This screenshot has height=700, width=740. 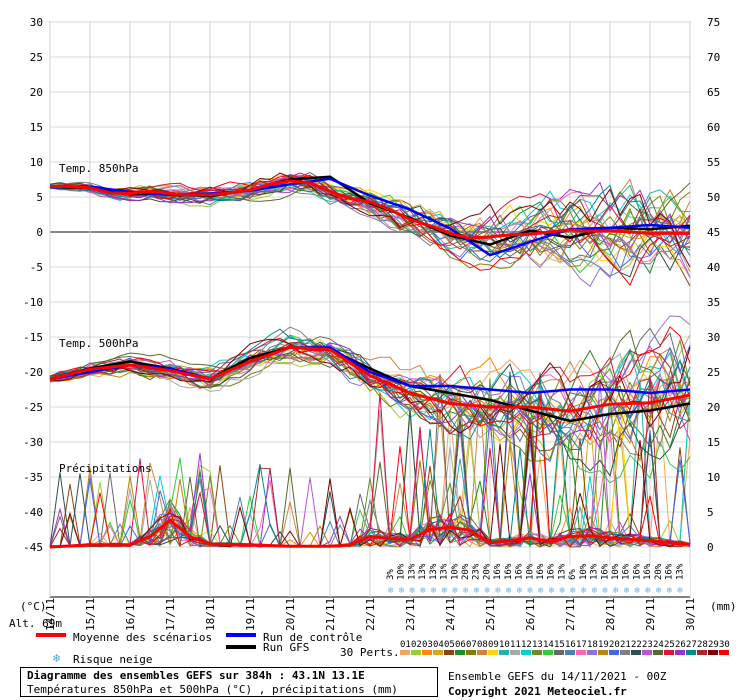 I want to click on label-t850: Temp. 850hPa, so click(x=98, y=168).